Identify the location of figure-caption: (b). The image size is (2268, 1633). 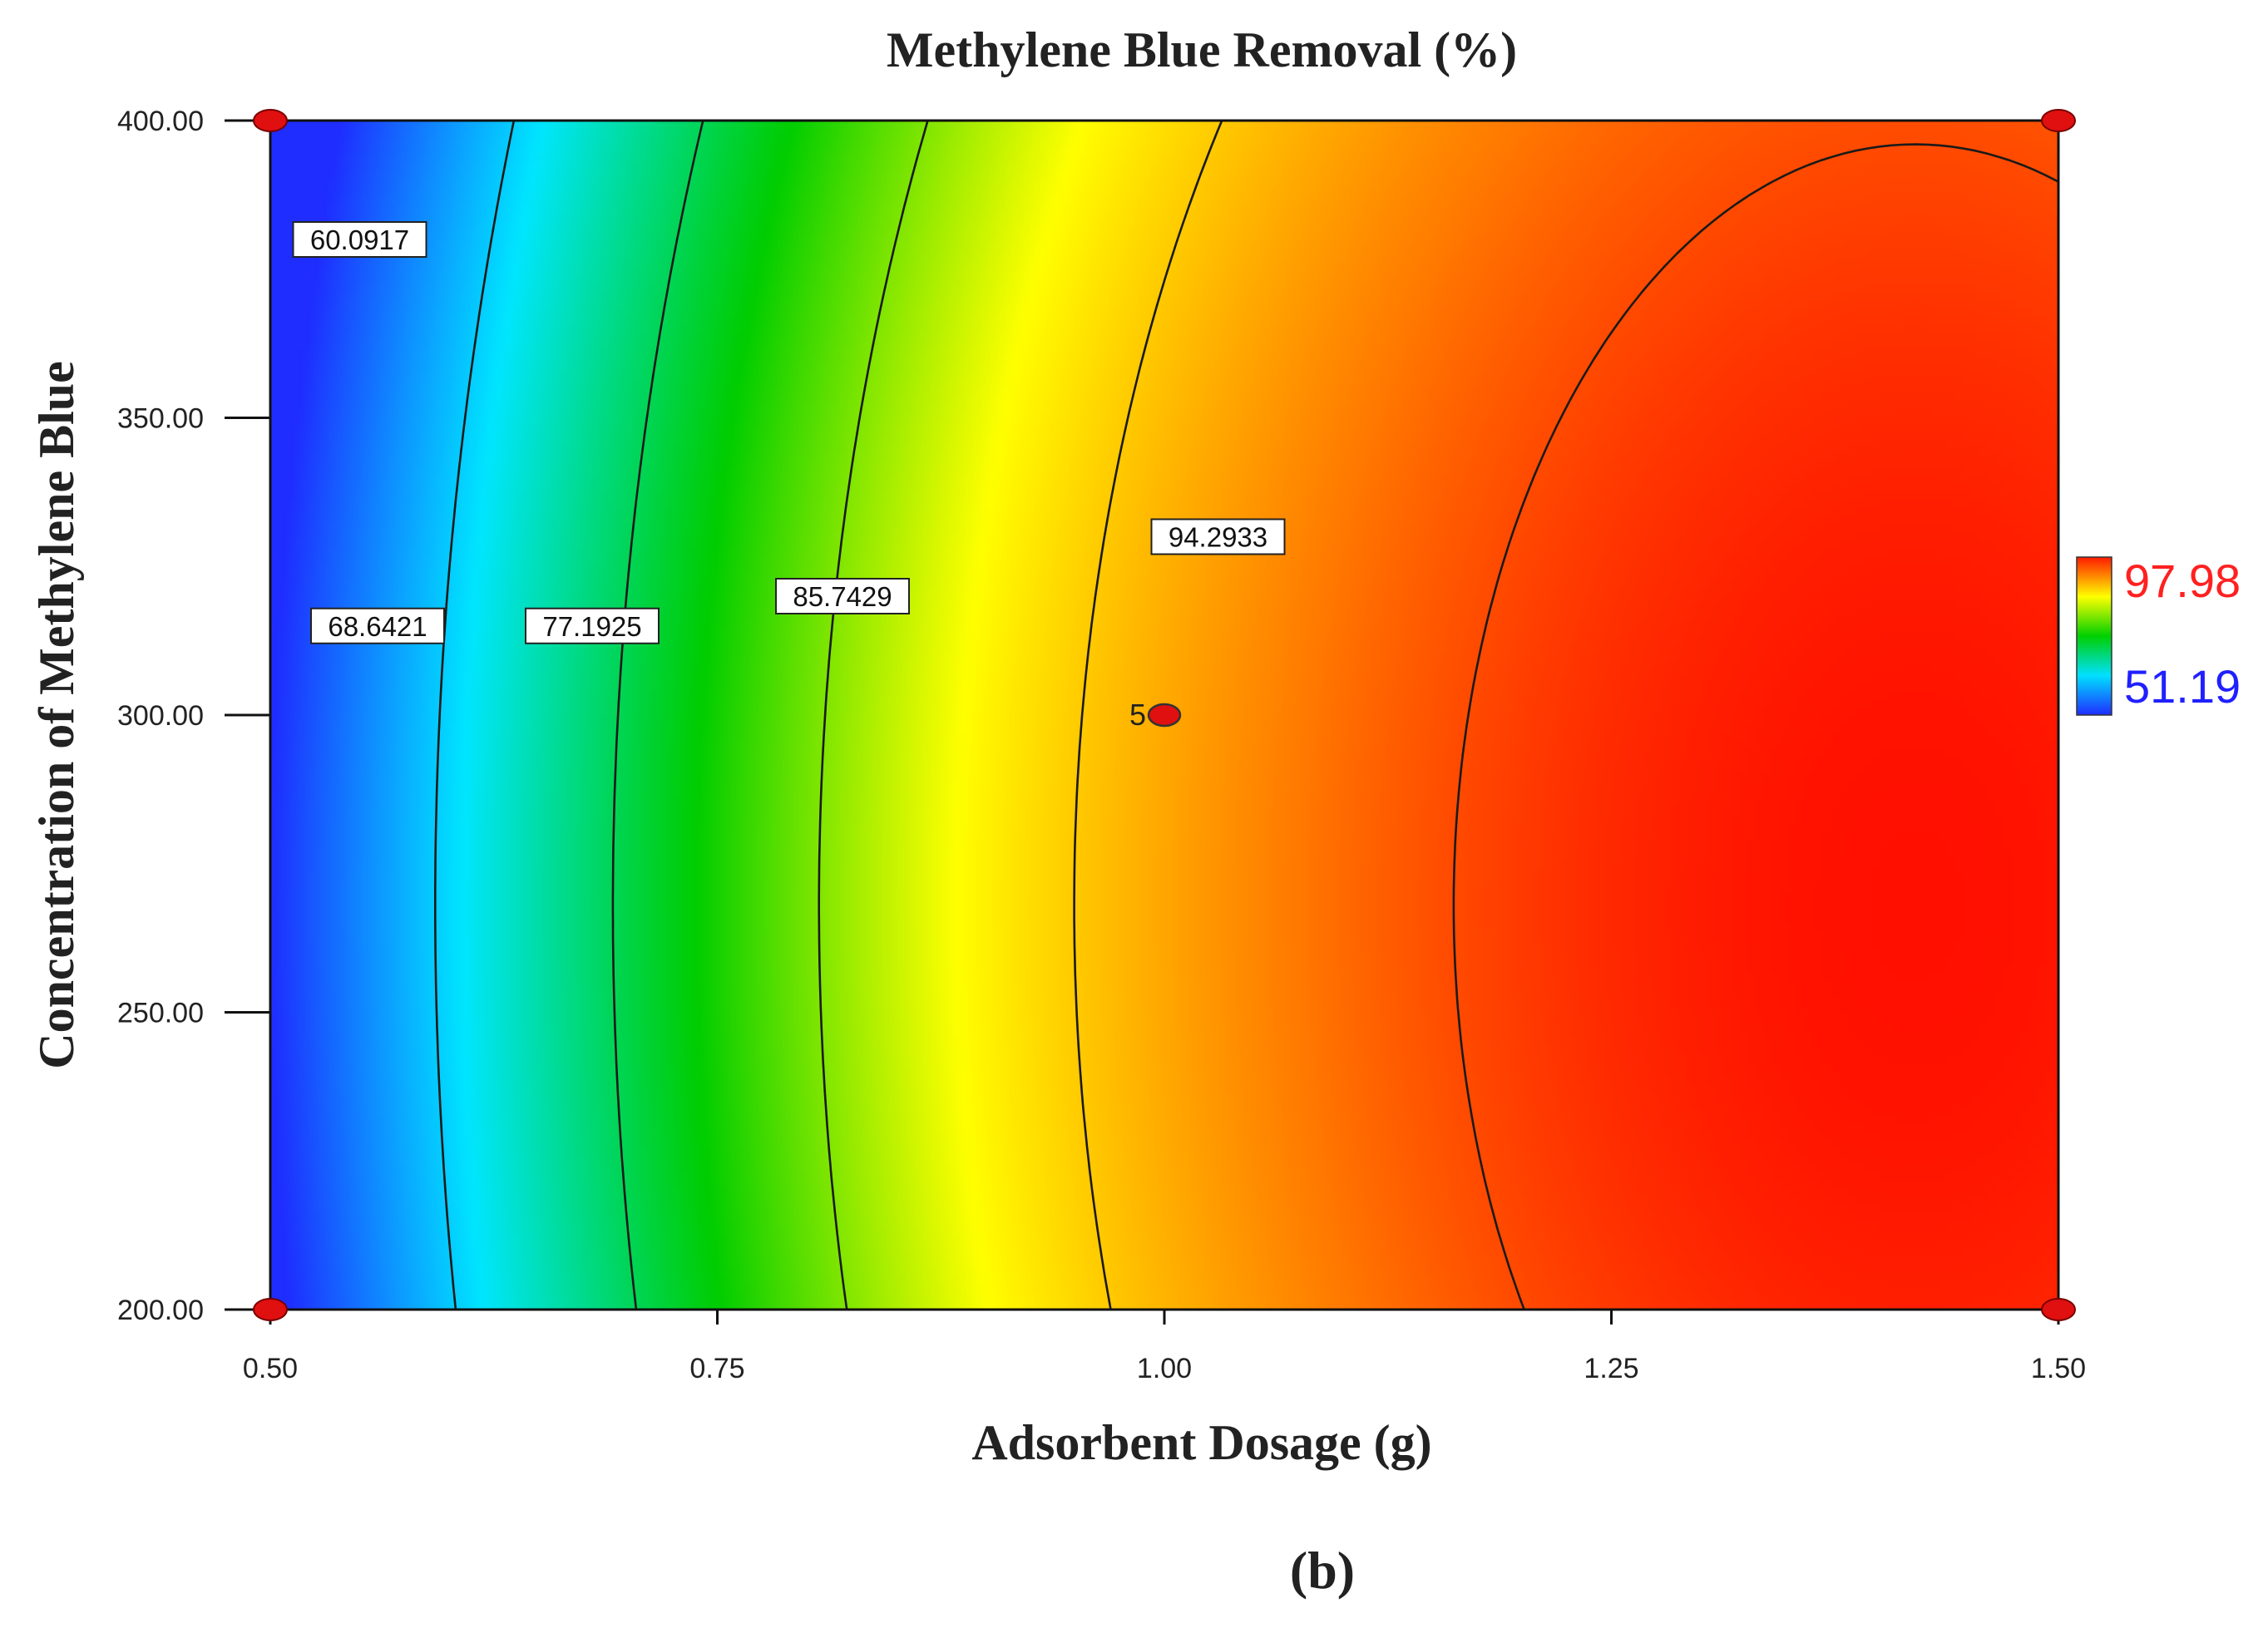
(1322, 1570).